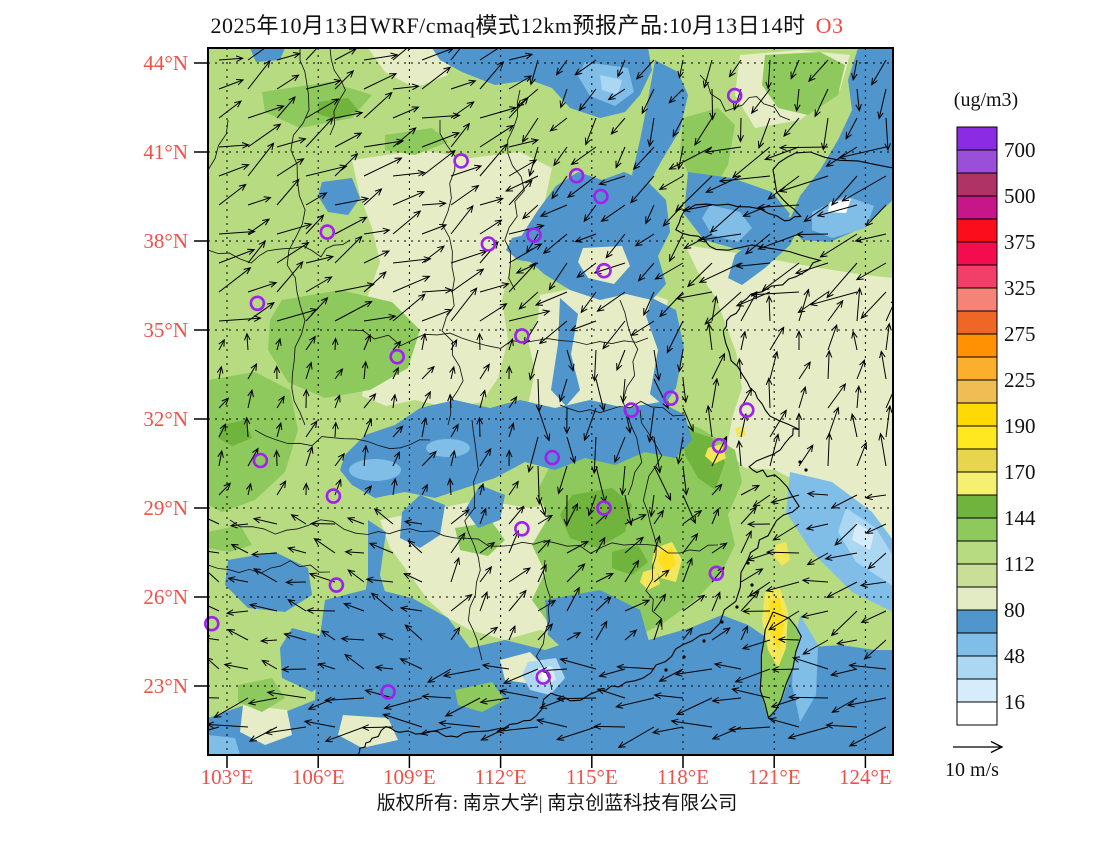 The image size is (1100, 850). Describe the element at coordinates (865, 777) in the screenshot. I see `lon-label: 124°E` at that location.